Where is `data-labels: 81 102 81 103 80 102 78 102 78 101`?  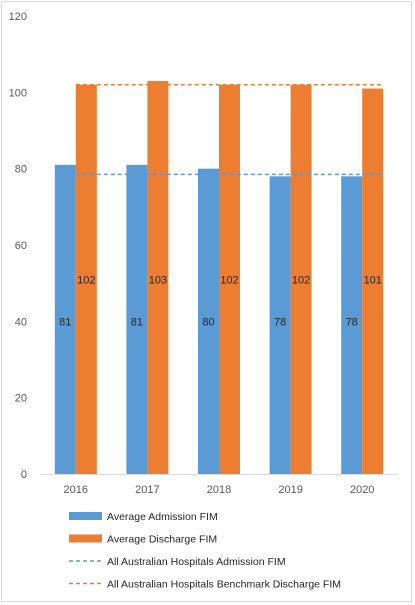 data-labels: 81 102 81 103 80 102 78 102 78 101 is located at coordinates (220, 301).